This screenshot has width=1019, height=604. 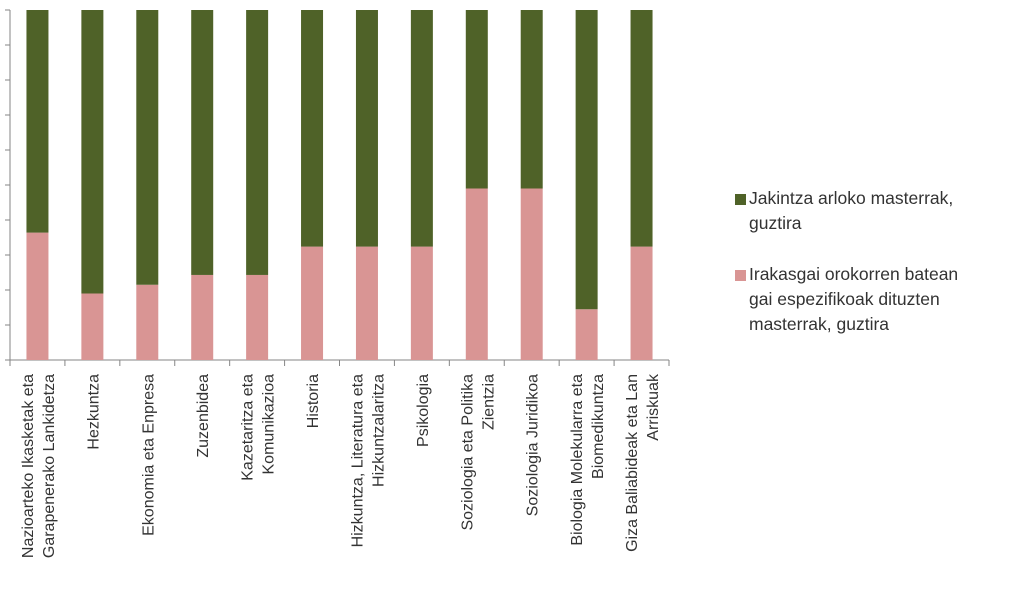 What do you see at coordinates (148, 455) in the screenshot?
I see `x-tick-label: Ekonomia eta Enpresa` at bounding box center [148, 455].